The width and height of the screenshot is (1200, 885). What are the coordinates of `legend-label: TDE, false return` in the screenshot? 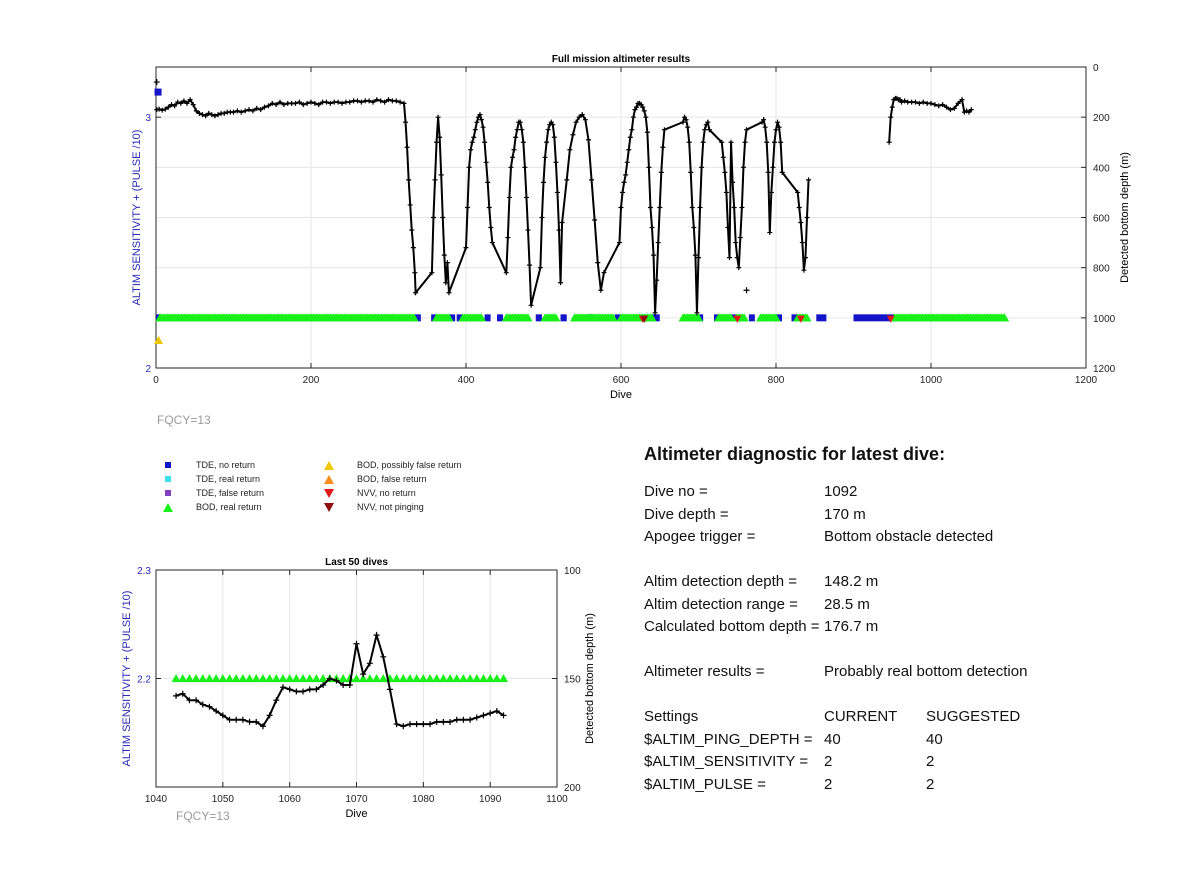 It's located at (230, 493).